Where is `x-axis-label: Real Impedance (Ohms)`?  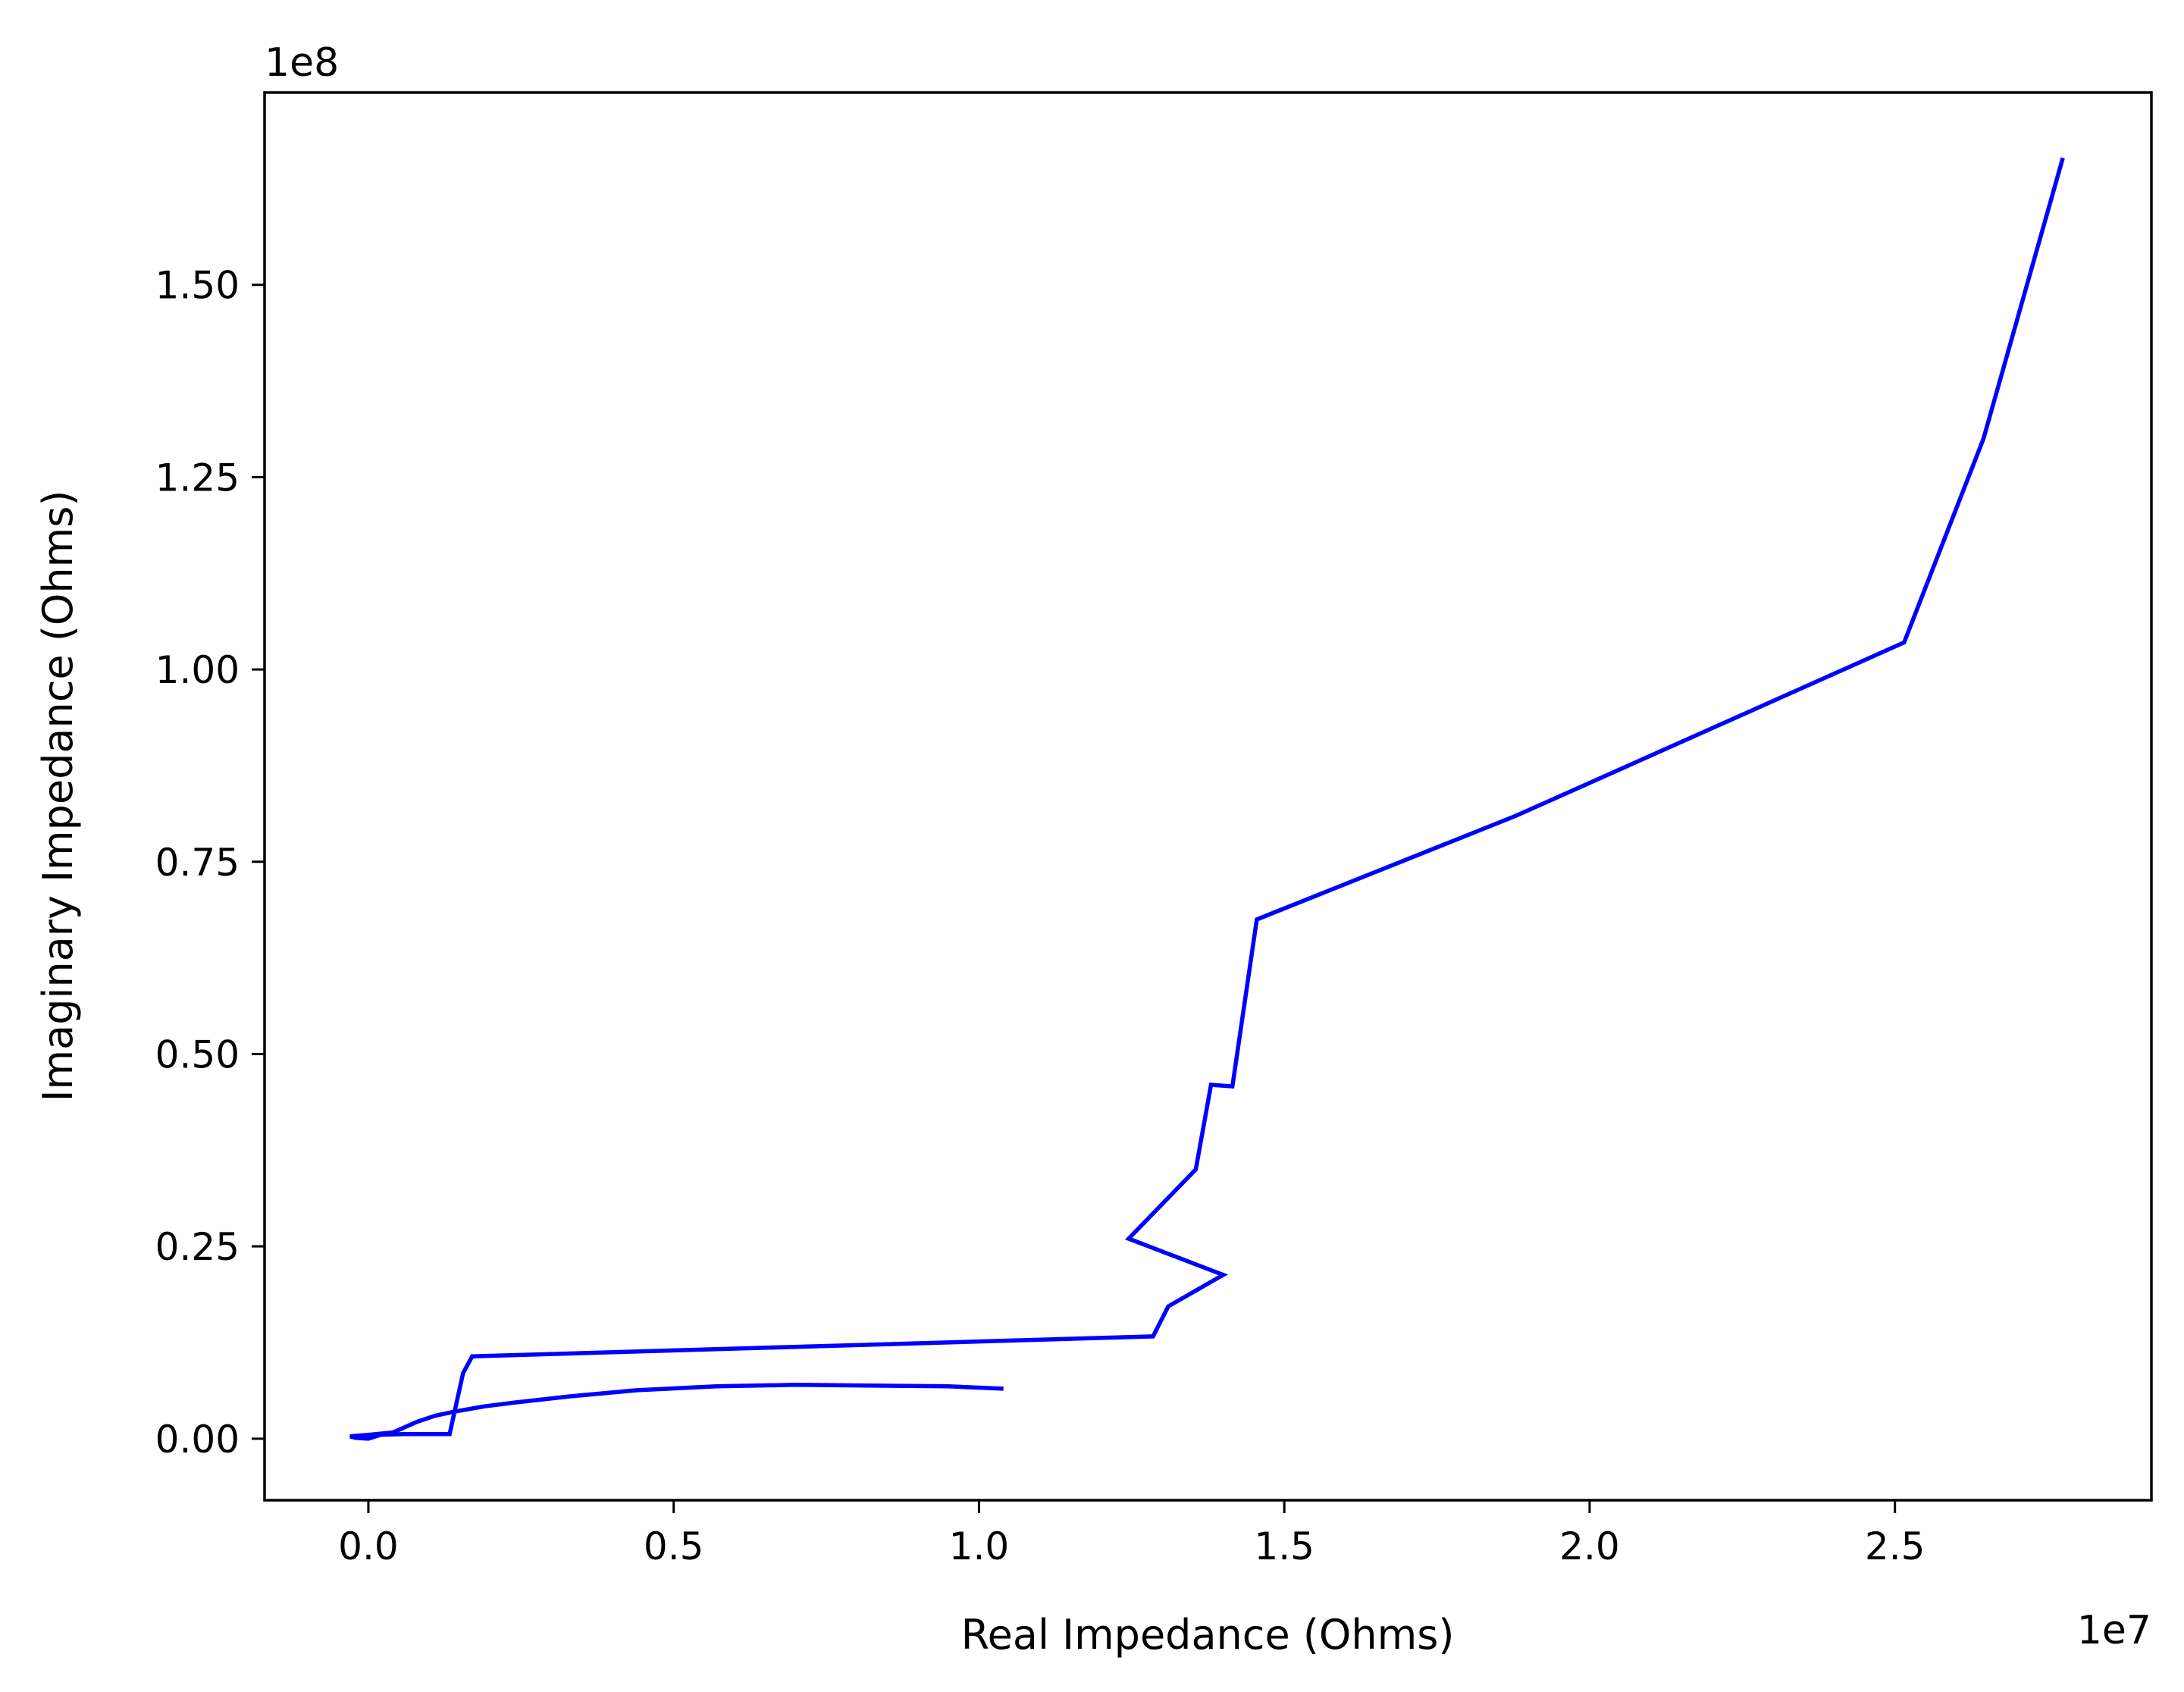
x-axis-label: Real Impedance (Ohms) is located at coordinates (1208, 1635).